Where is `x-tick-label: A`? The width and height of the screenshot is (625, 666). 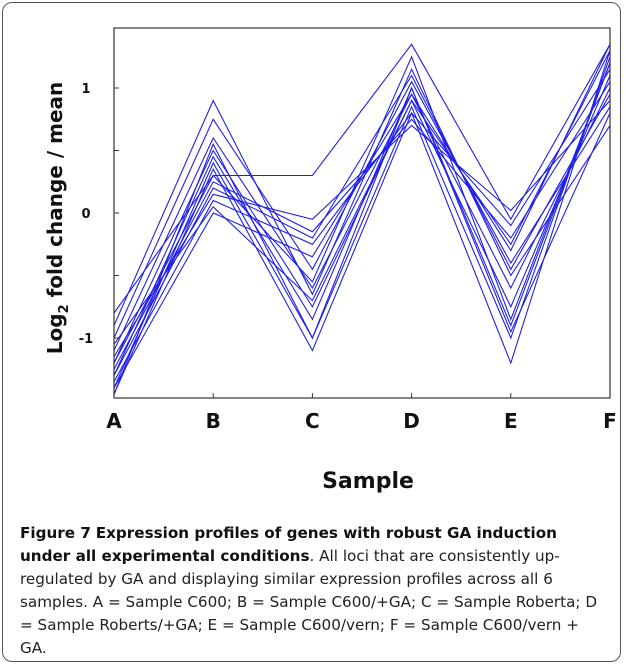
x-tick-label: A is located at coordinates (114, 421).